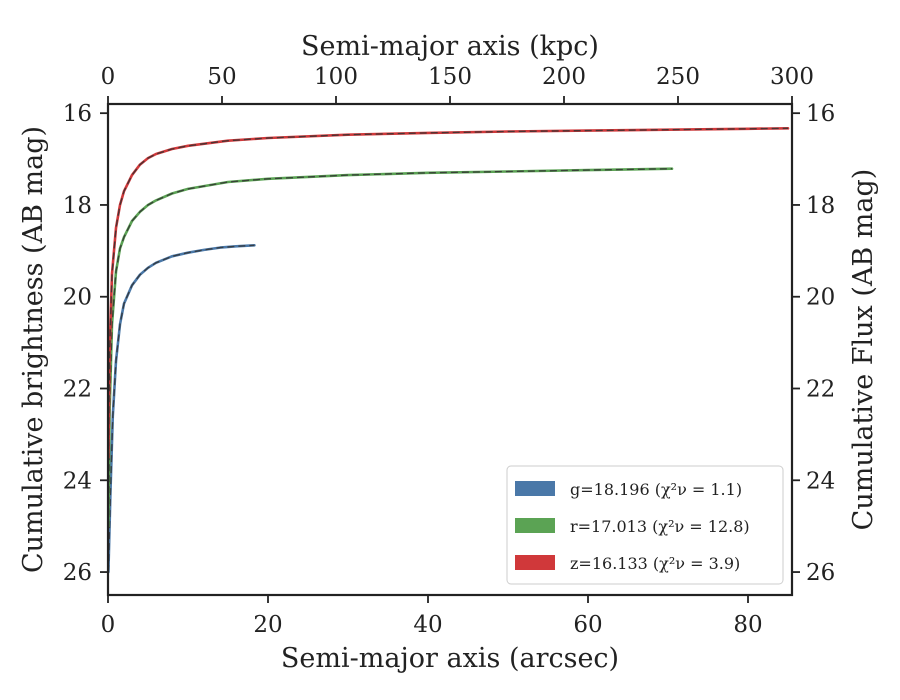 The height and width of the screenshot is (700, 900). What do you see at coordinates (820, 114) in the screenshot?
I see `right-y-tick-label: 16` at bounding box center [820, 114].